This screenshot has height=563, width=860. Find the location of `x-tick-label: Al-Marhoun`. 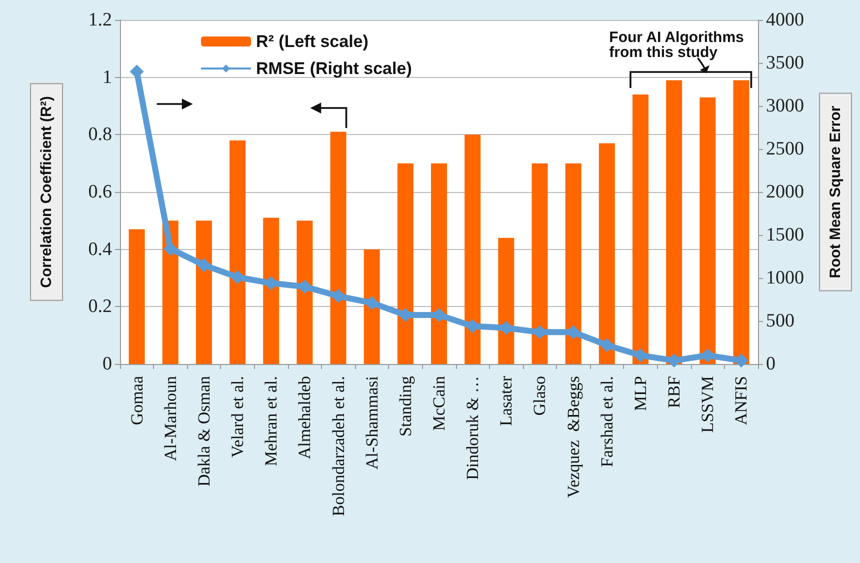

x-tick-label: Al-Marhoun is located at coordinates (170, 418).